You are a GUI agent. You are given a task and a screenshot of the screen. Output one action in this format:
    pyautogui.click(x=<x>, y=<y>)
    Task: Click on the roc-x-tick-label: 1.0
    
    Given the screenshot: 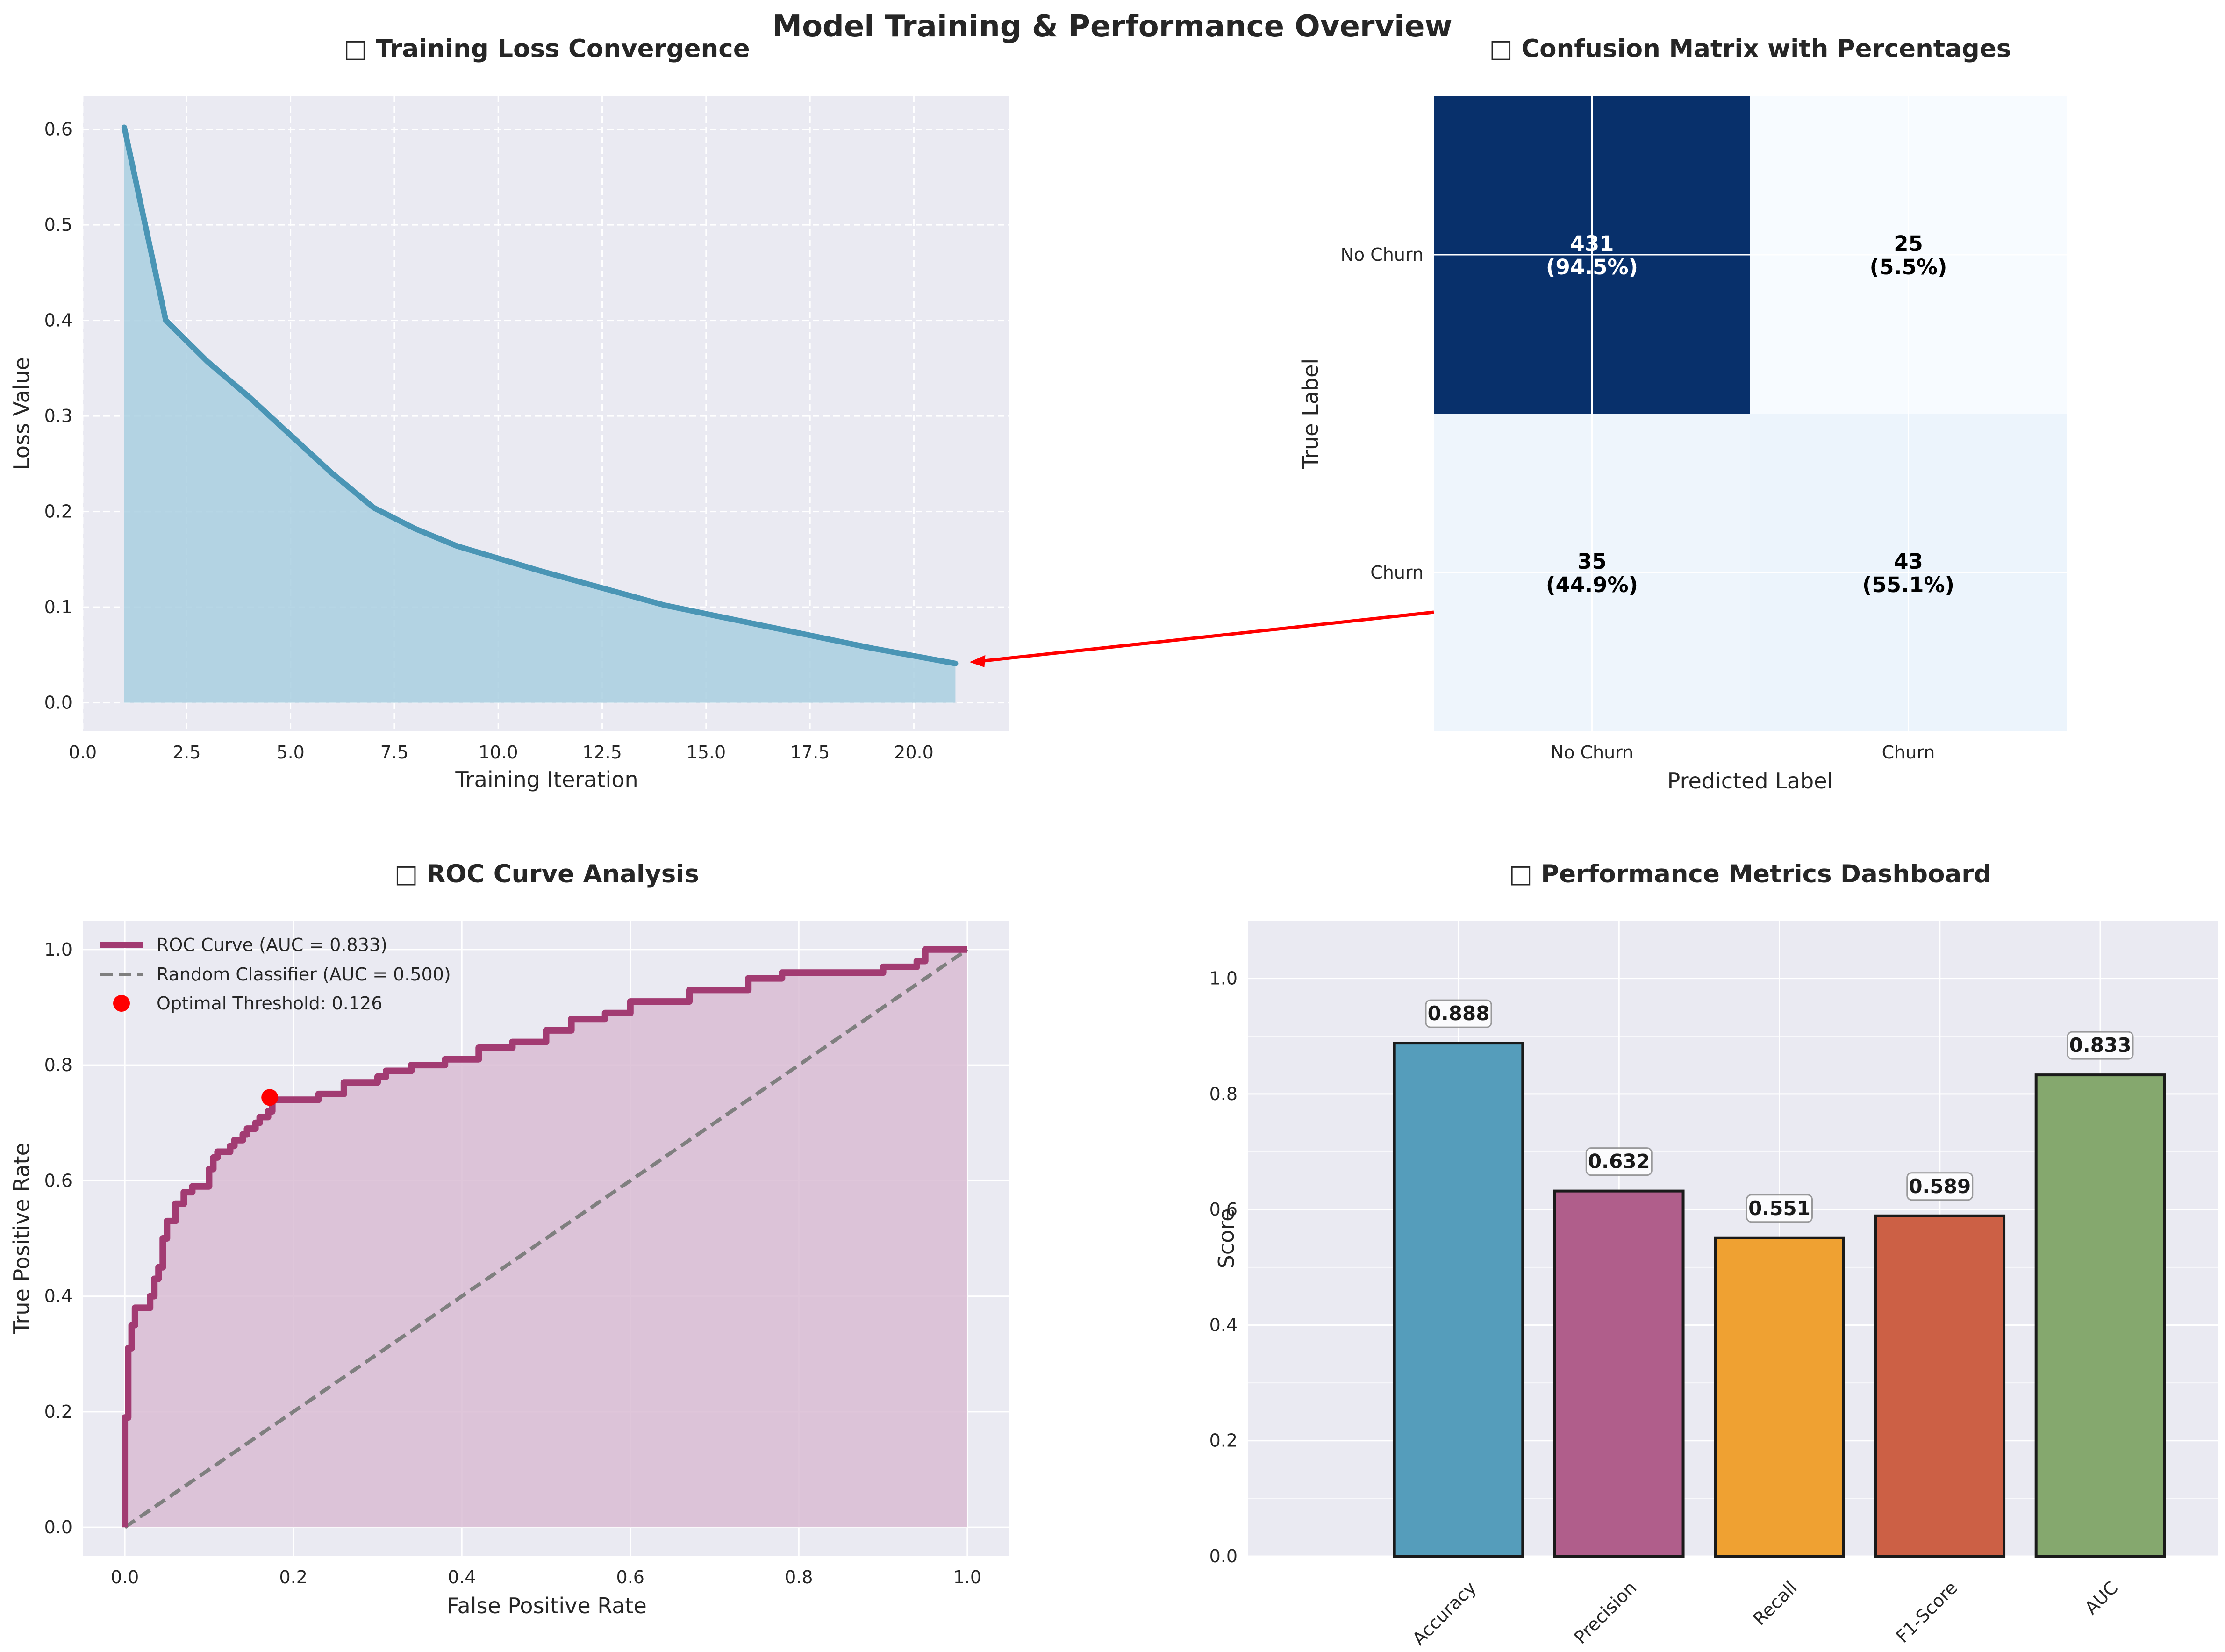 What is the action you would take?
    pyautogui.click(x=967, y=1577)
    